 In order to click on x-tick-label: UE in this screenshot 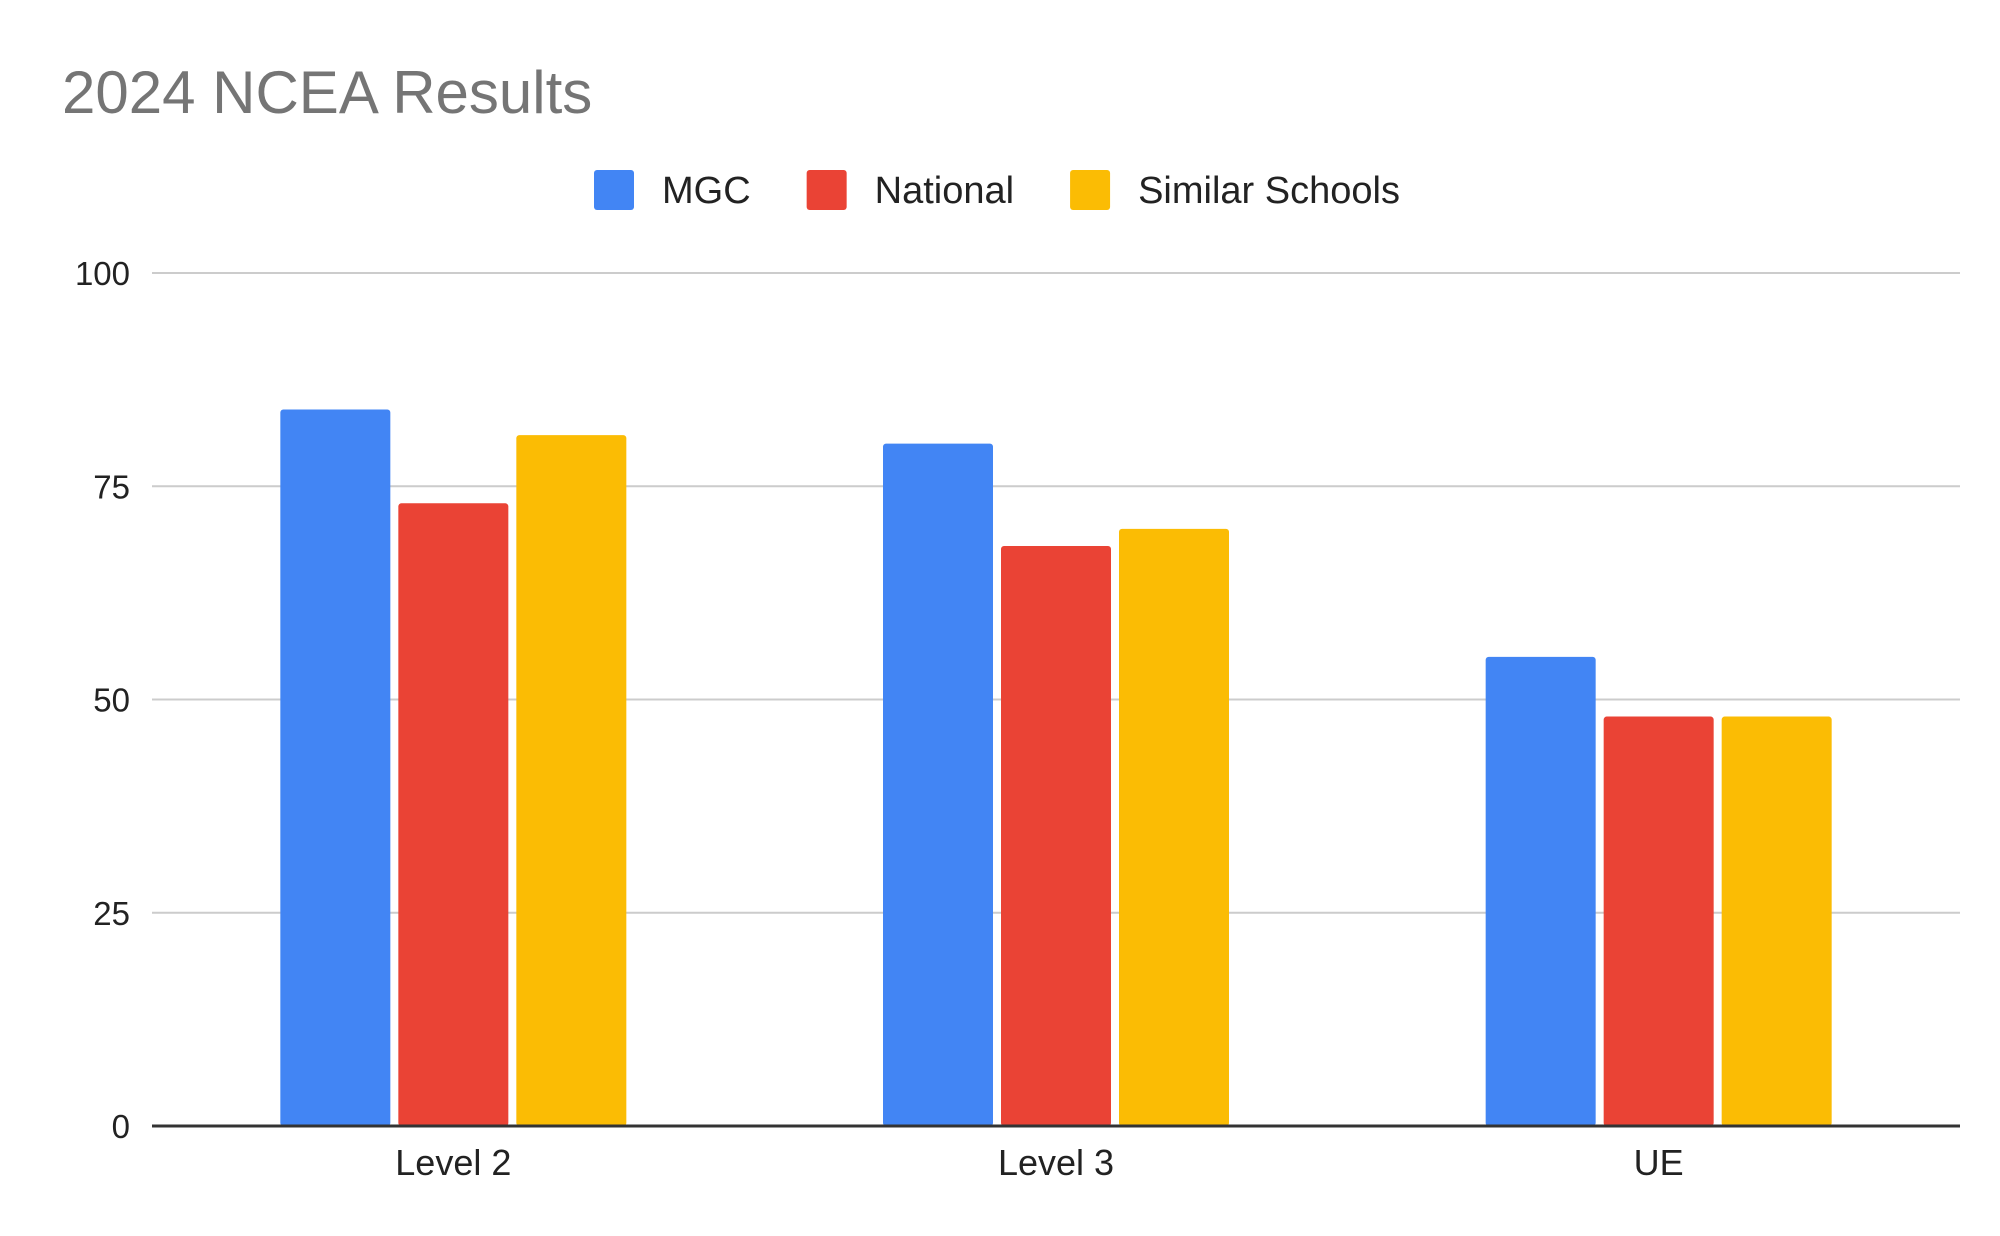, I will do `click(1659, 1162)`.